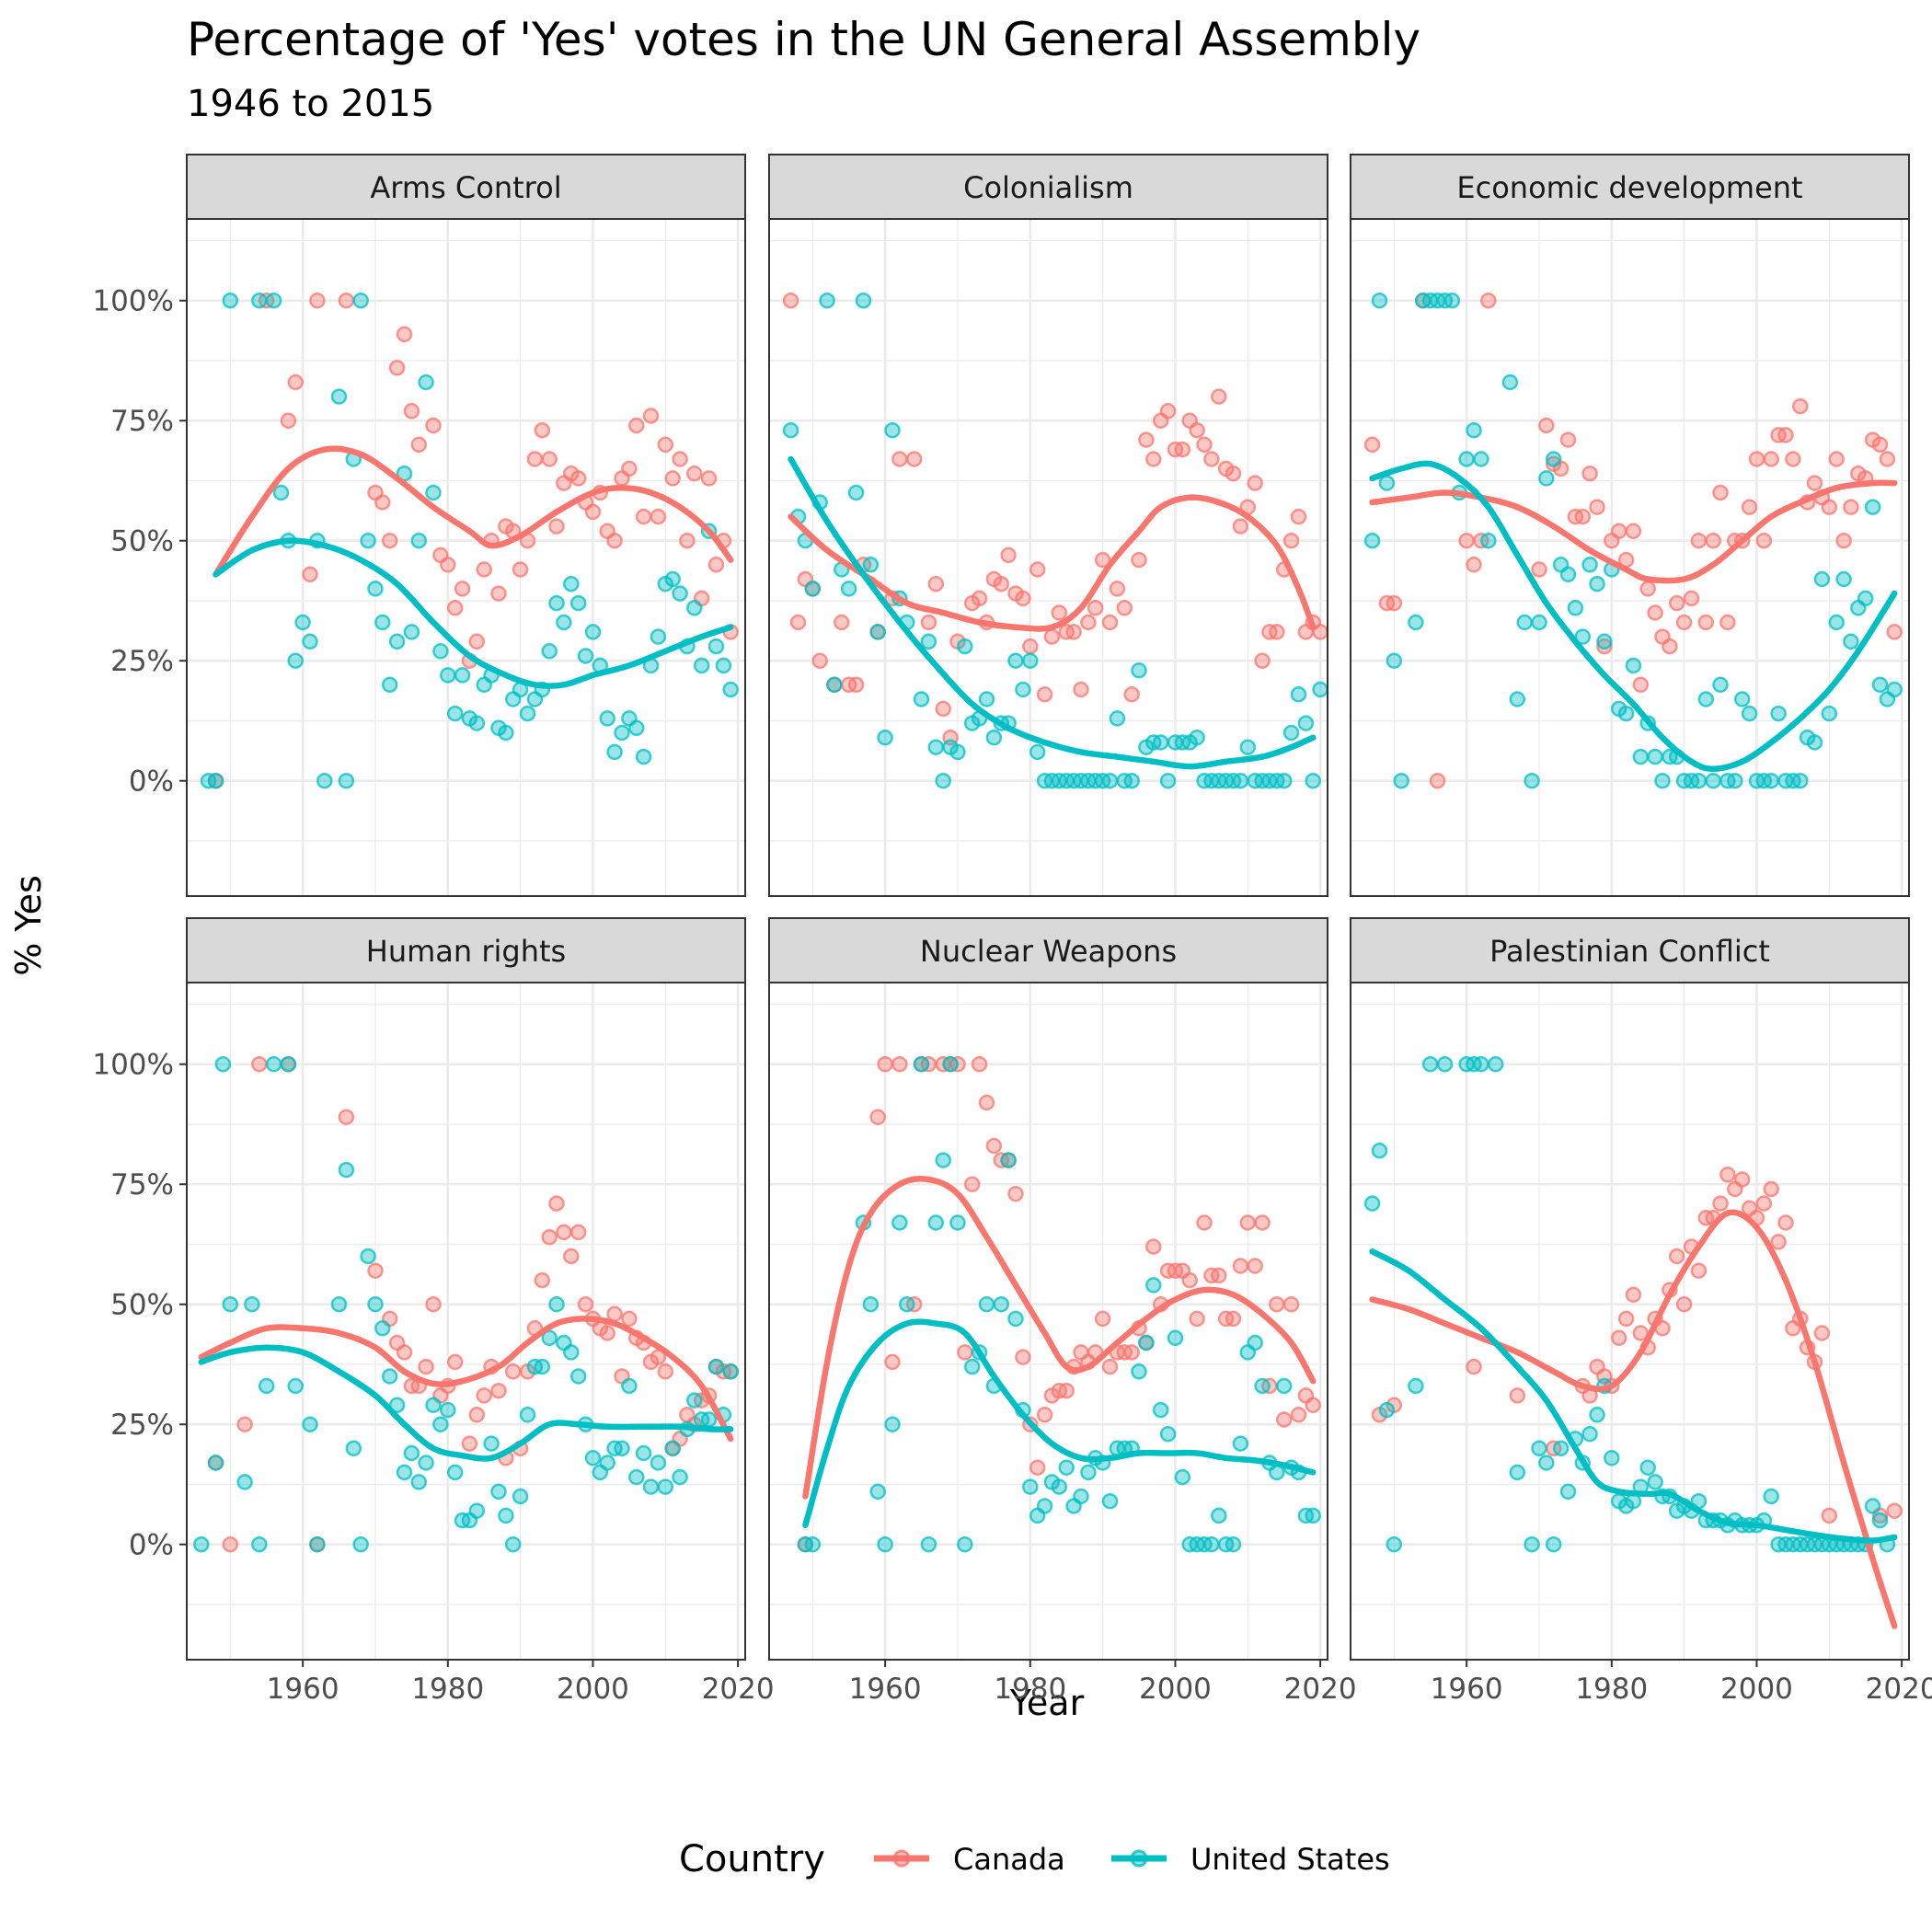 This screenshot has width=1932, height=1932. What do you see at coordinates (1629, 187) in the screenshot?
I see `facet-strip-label: Economic development` at bounding box center [1629, 187].